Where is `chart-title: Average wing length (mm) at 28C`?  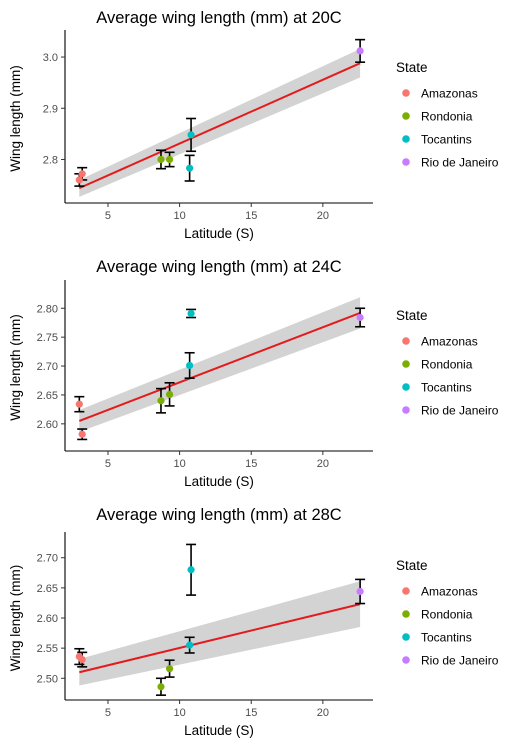 chart-title: Average wing length (mm) at 28C is located at coordinates (219, 515).